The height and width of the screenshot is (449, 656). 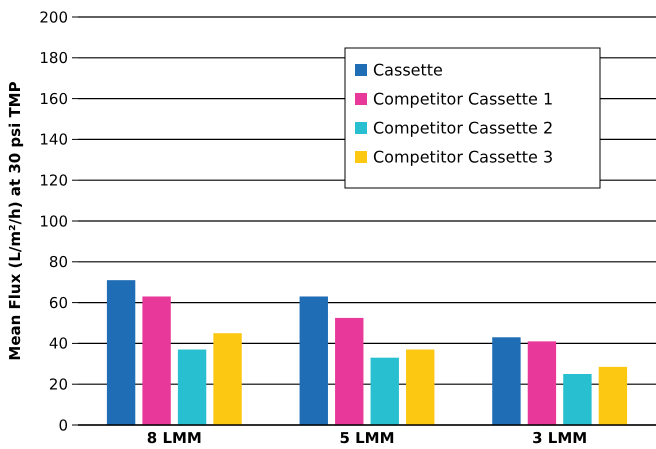 What do you see at coordinates (560, 438) in the screenshot?
I see `x-tick-label: 3 LMM` at bounding box center [560, 438].